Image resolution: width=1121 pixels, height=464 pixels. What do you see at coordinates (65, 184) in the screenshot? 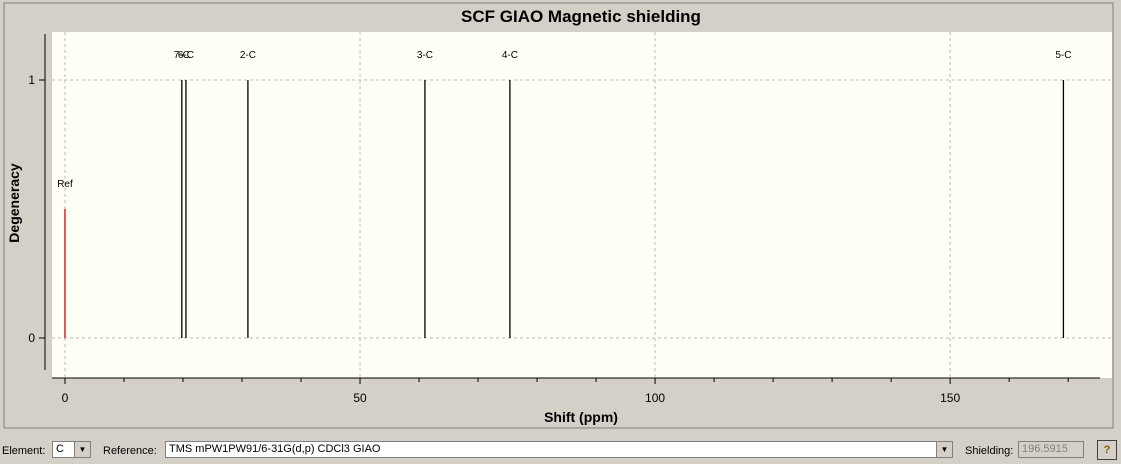
I see `peak-label: Ref` at bounding box center [65, 184].